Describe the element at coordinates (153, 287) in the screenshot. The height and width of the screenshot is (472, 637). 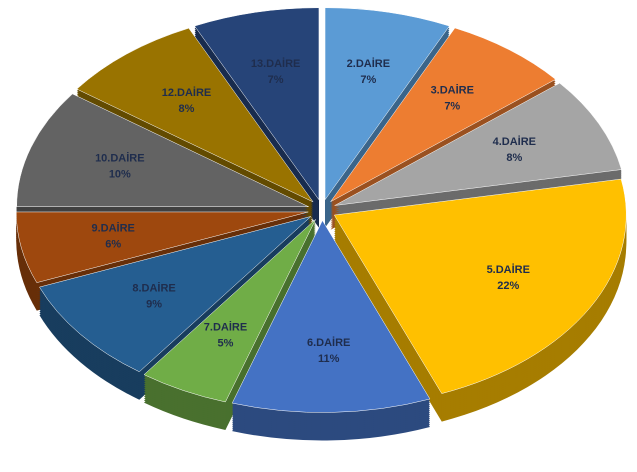
I see `slice-label: 8.DAİRE` at that location.